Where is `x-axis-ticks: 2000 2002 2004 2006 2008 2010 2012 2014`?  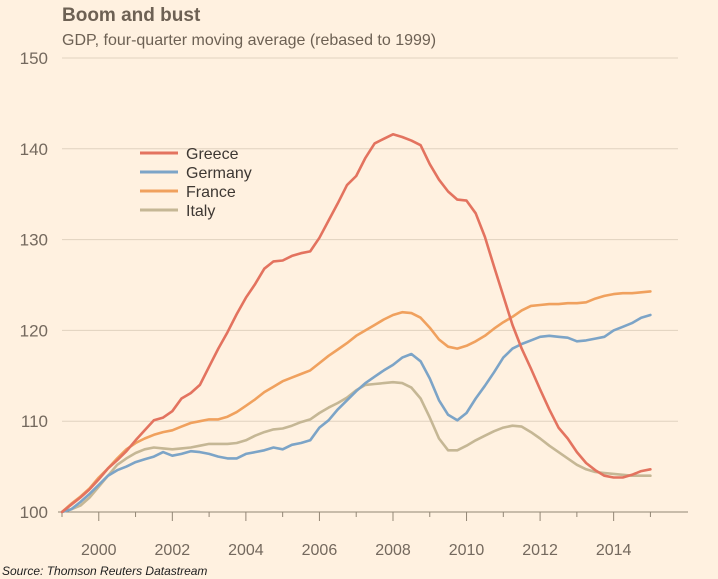 x-axis-ticks: 2000 2002 2004 2006 2008 2010 2012 2014 is located at coordinates (356, 535).